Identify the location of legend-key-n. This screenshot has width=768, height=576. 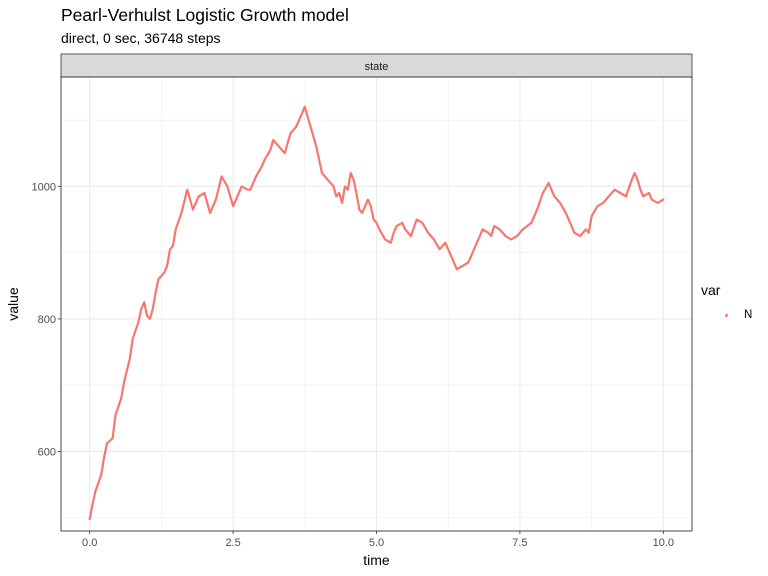
(726, 315).